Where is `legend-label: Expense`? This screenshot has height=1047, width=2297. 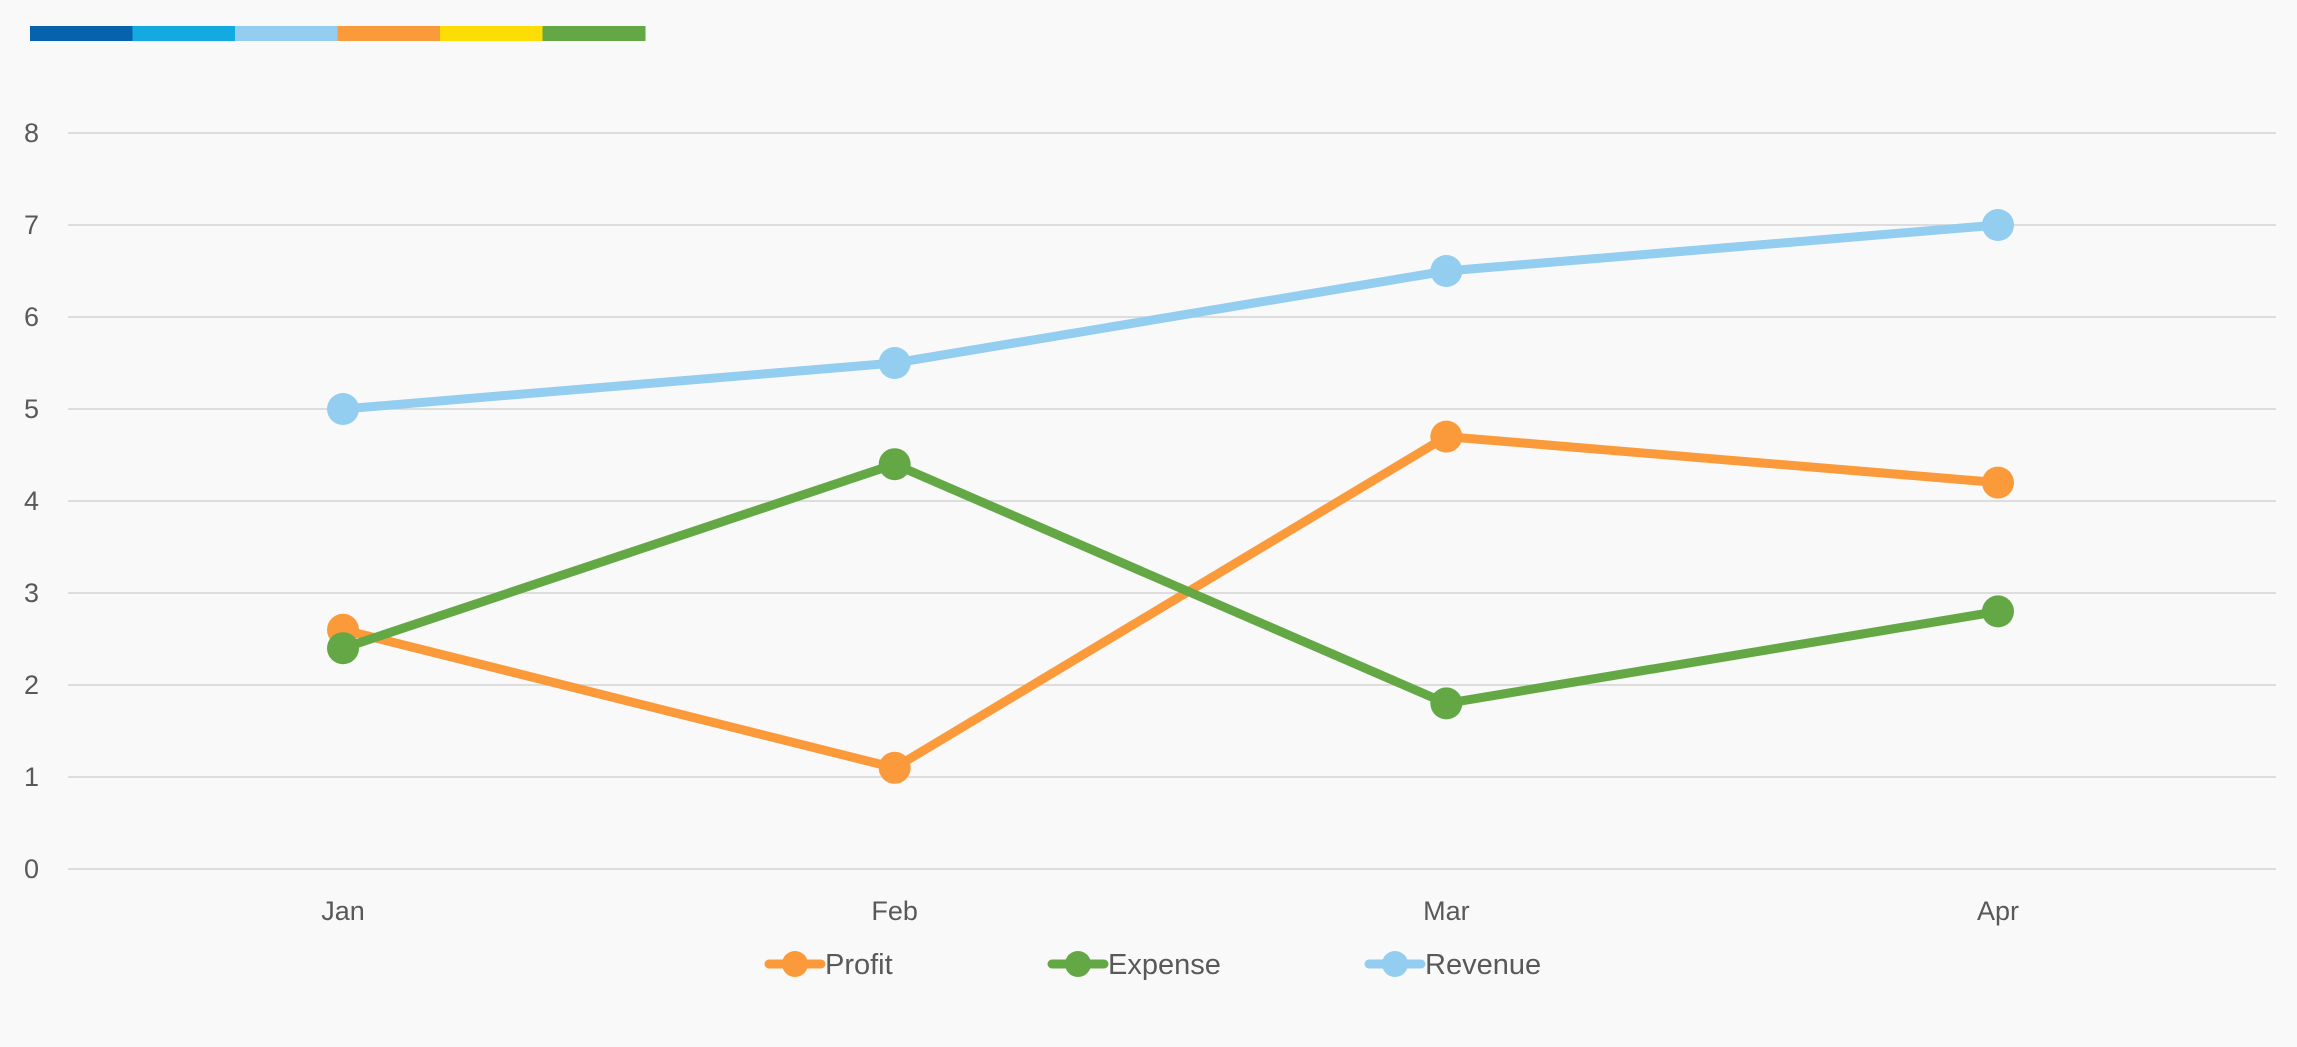 legend-label: Expense is located at coordinates (1164, 965).